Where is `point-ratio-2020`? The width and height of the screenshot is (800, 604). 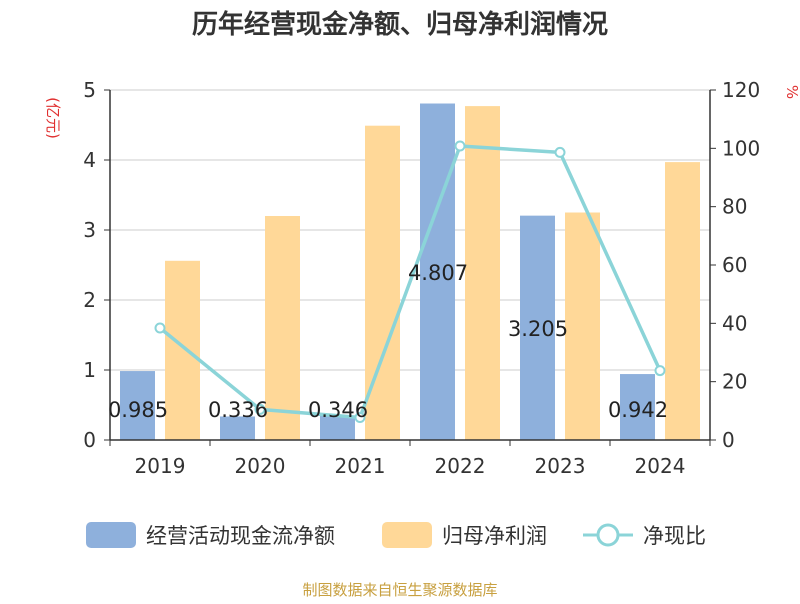 point-ratio-2020 is located at coordinates (260, 409).